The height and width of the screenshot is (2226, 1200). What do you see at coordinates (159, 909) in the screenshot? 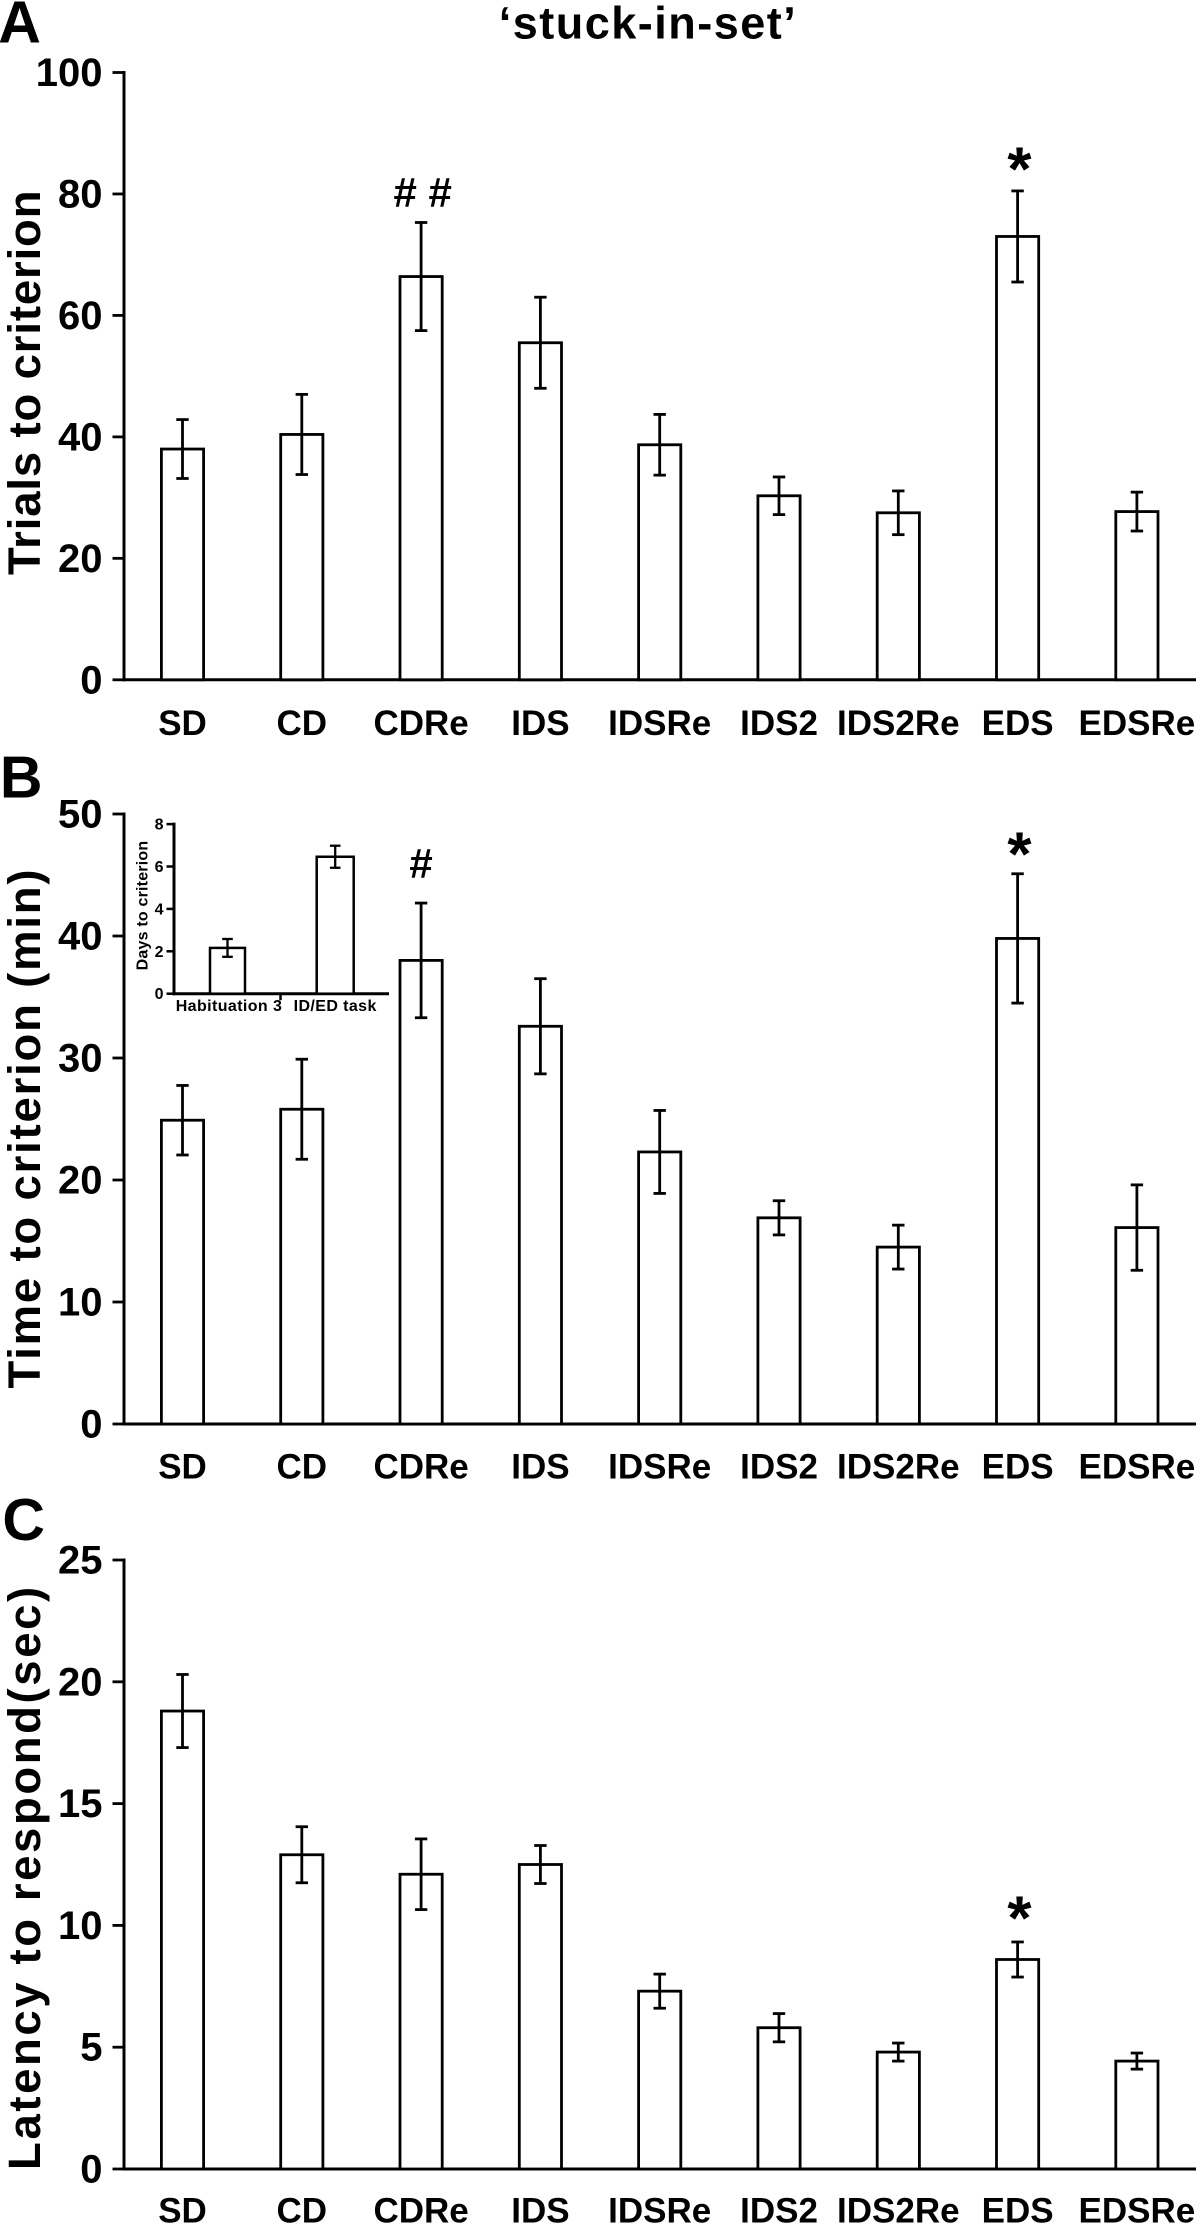
I see `svg-text: 4` at bounding box center [159, 909].